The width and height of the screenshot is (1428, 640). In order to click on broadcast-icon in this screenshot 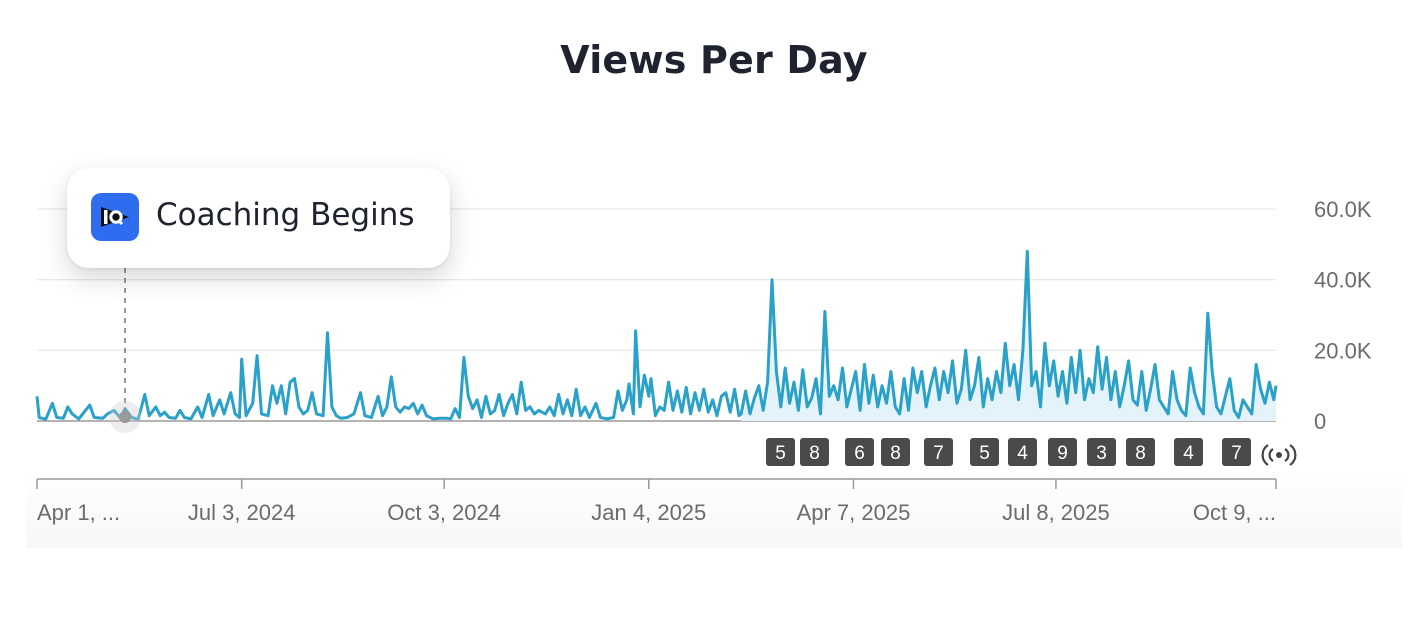, I will do `click(1279, 455)`.